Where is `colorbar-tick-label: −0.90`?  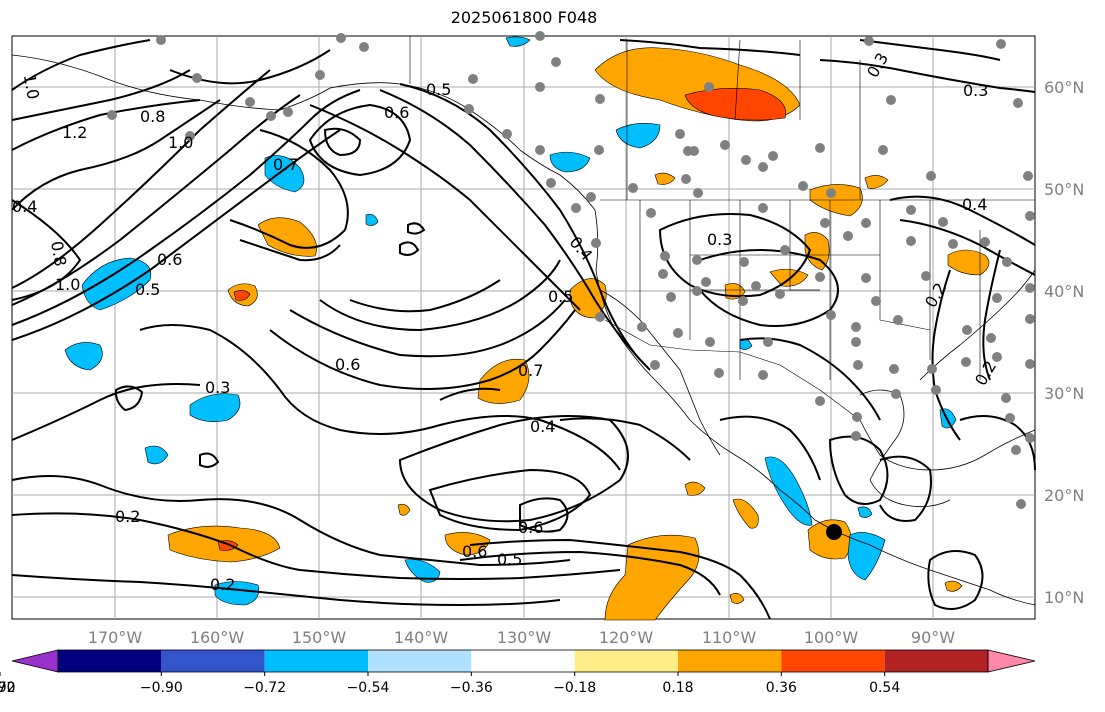 colorbar-tick-label: −0.90 is located at coordinates (161, 688).